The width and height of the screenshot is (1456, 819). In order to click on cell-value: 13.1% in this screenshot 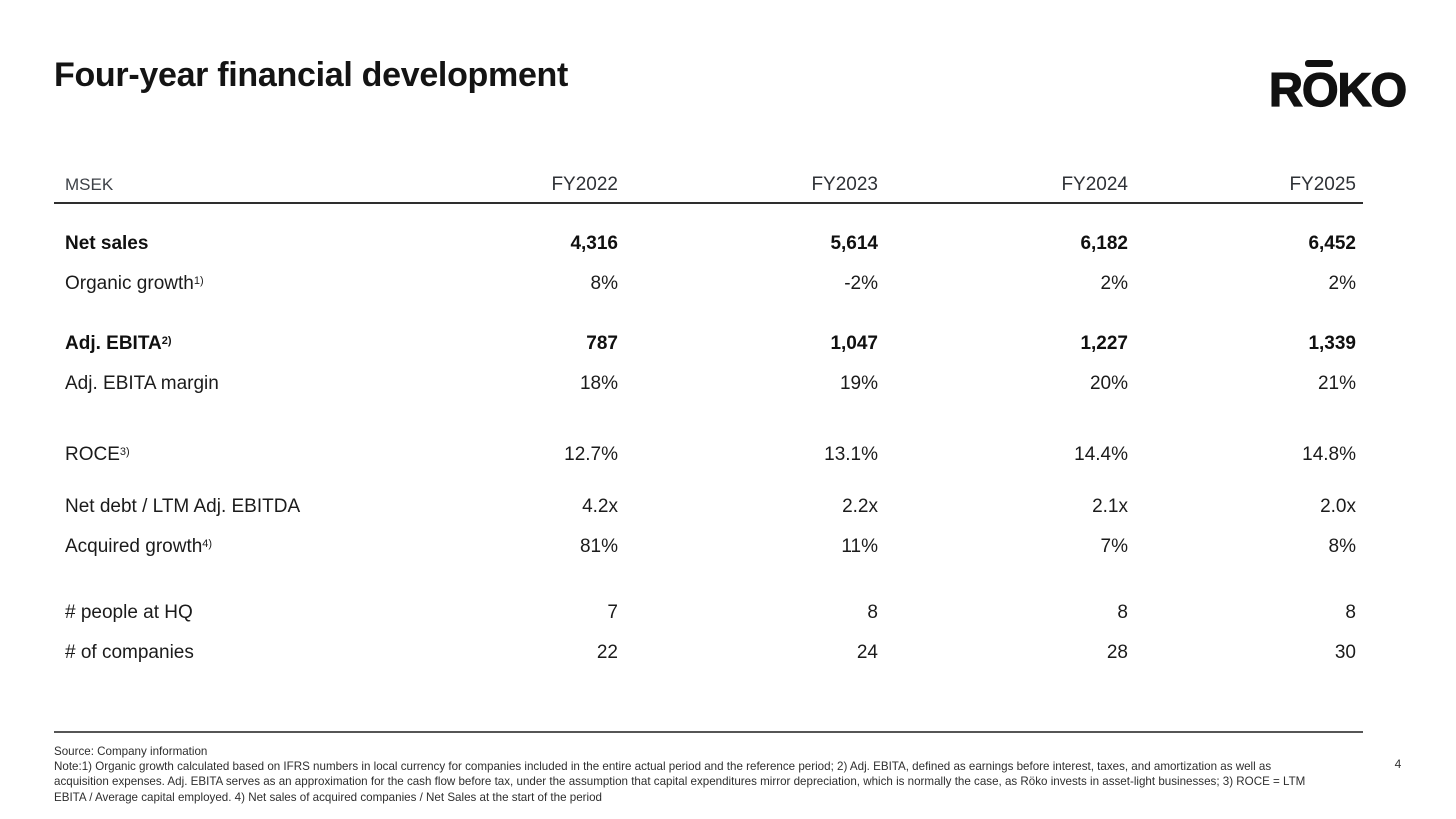, I will do `click(851, 454)`.